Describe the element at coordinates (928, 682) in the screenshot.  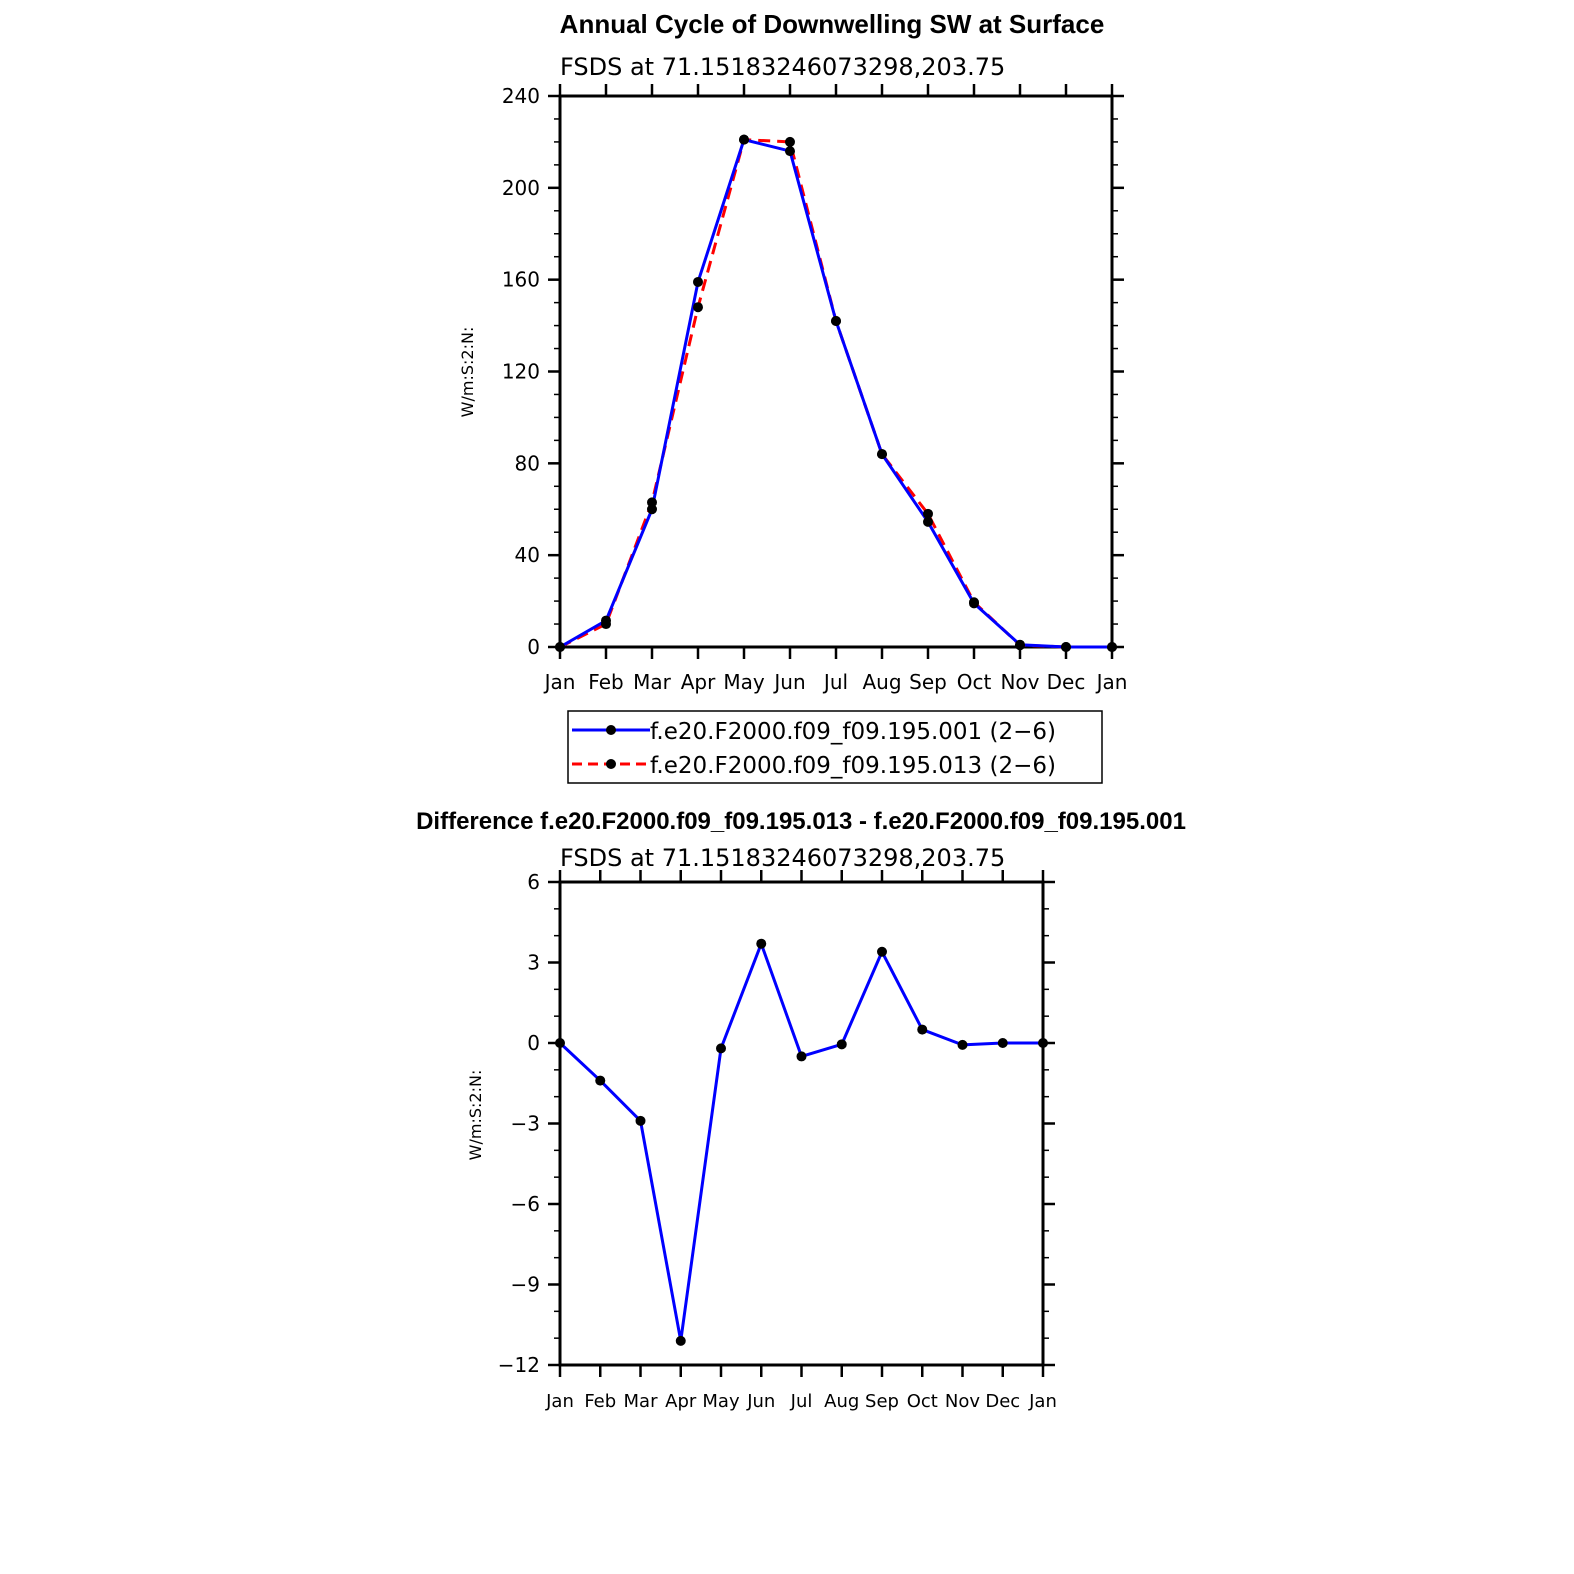
I see `chart1-xtick-label: Sep` at that location.